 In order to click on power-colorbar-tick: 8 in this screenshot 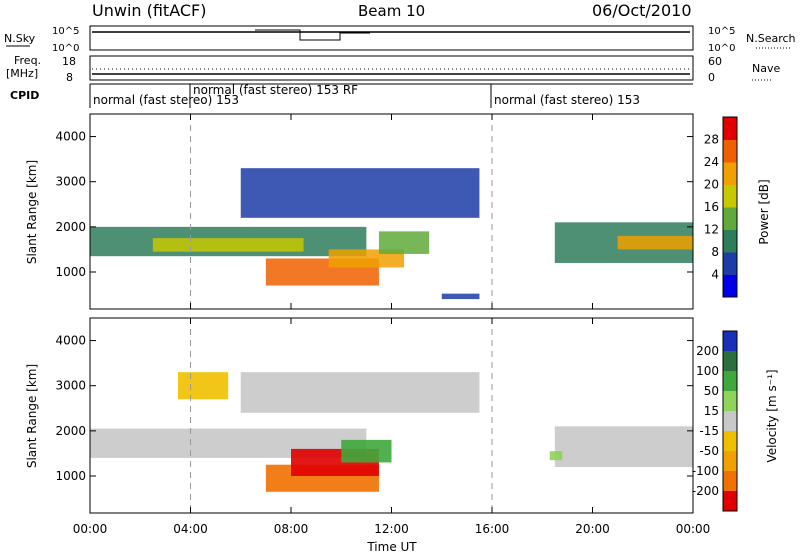, I will do `click(715, 252)`.